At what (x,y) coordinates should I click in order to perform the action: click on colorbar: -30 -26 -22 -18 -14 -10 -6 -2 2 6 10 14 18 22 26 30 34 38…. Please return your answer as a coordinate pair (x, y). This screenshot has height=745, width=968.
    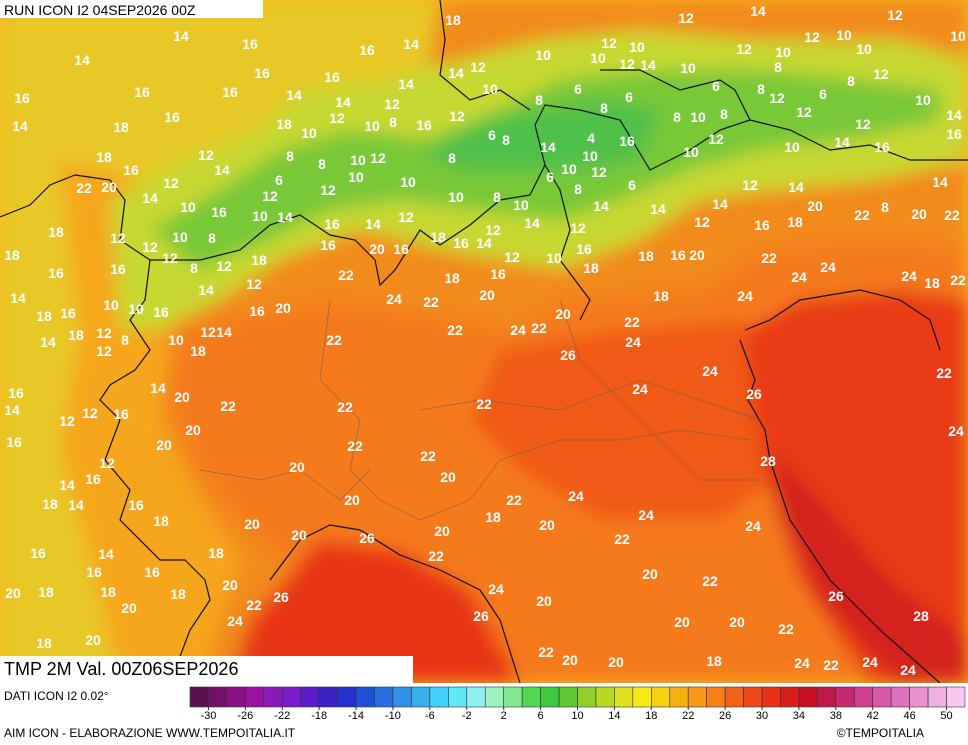
    Looking at the image, I should click on (577, 704).